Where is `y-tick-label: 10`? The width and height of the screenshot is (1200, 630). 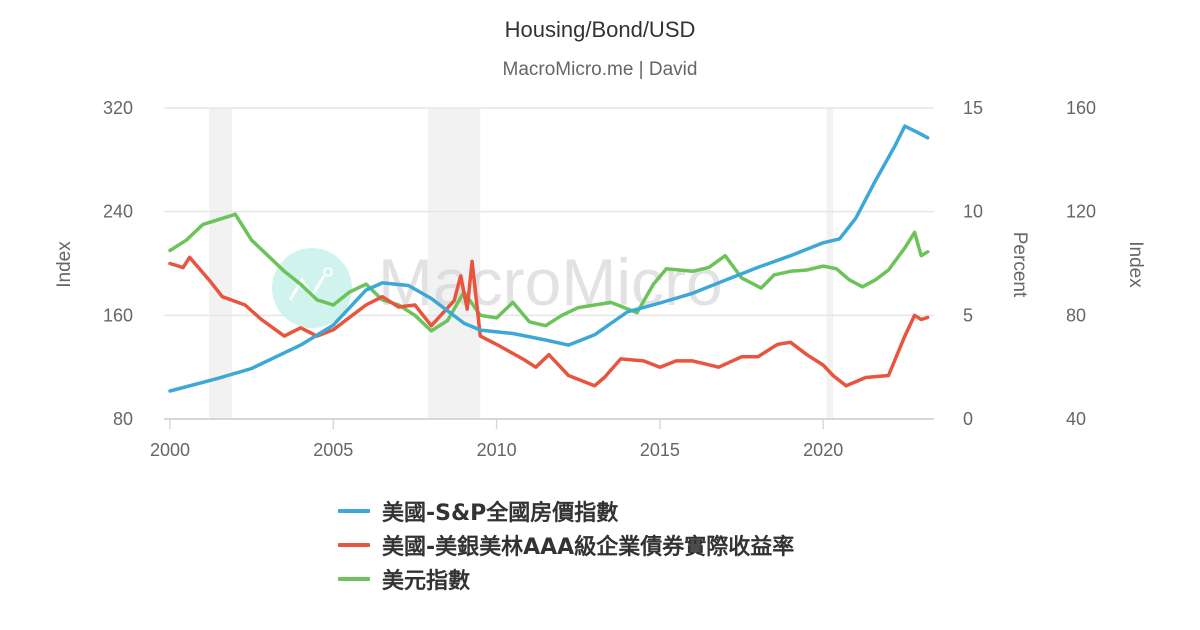
y-tick-label: 10 is located at coordinates (973, 212).